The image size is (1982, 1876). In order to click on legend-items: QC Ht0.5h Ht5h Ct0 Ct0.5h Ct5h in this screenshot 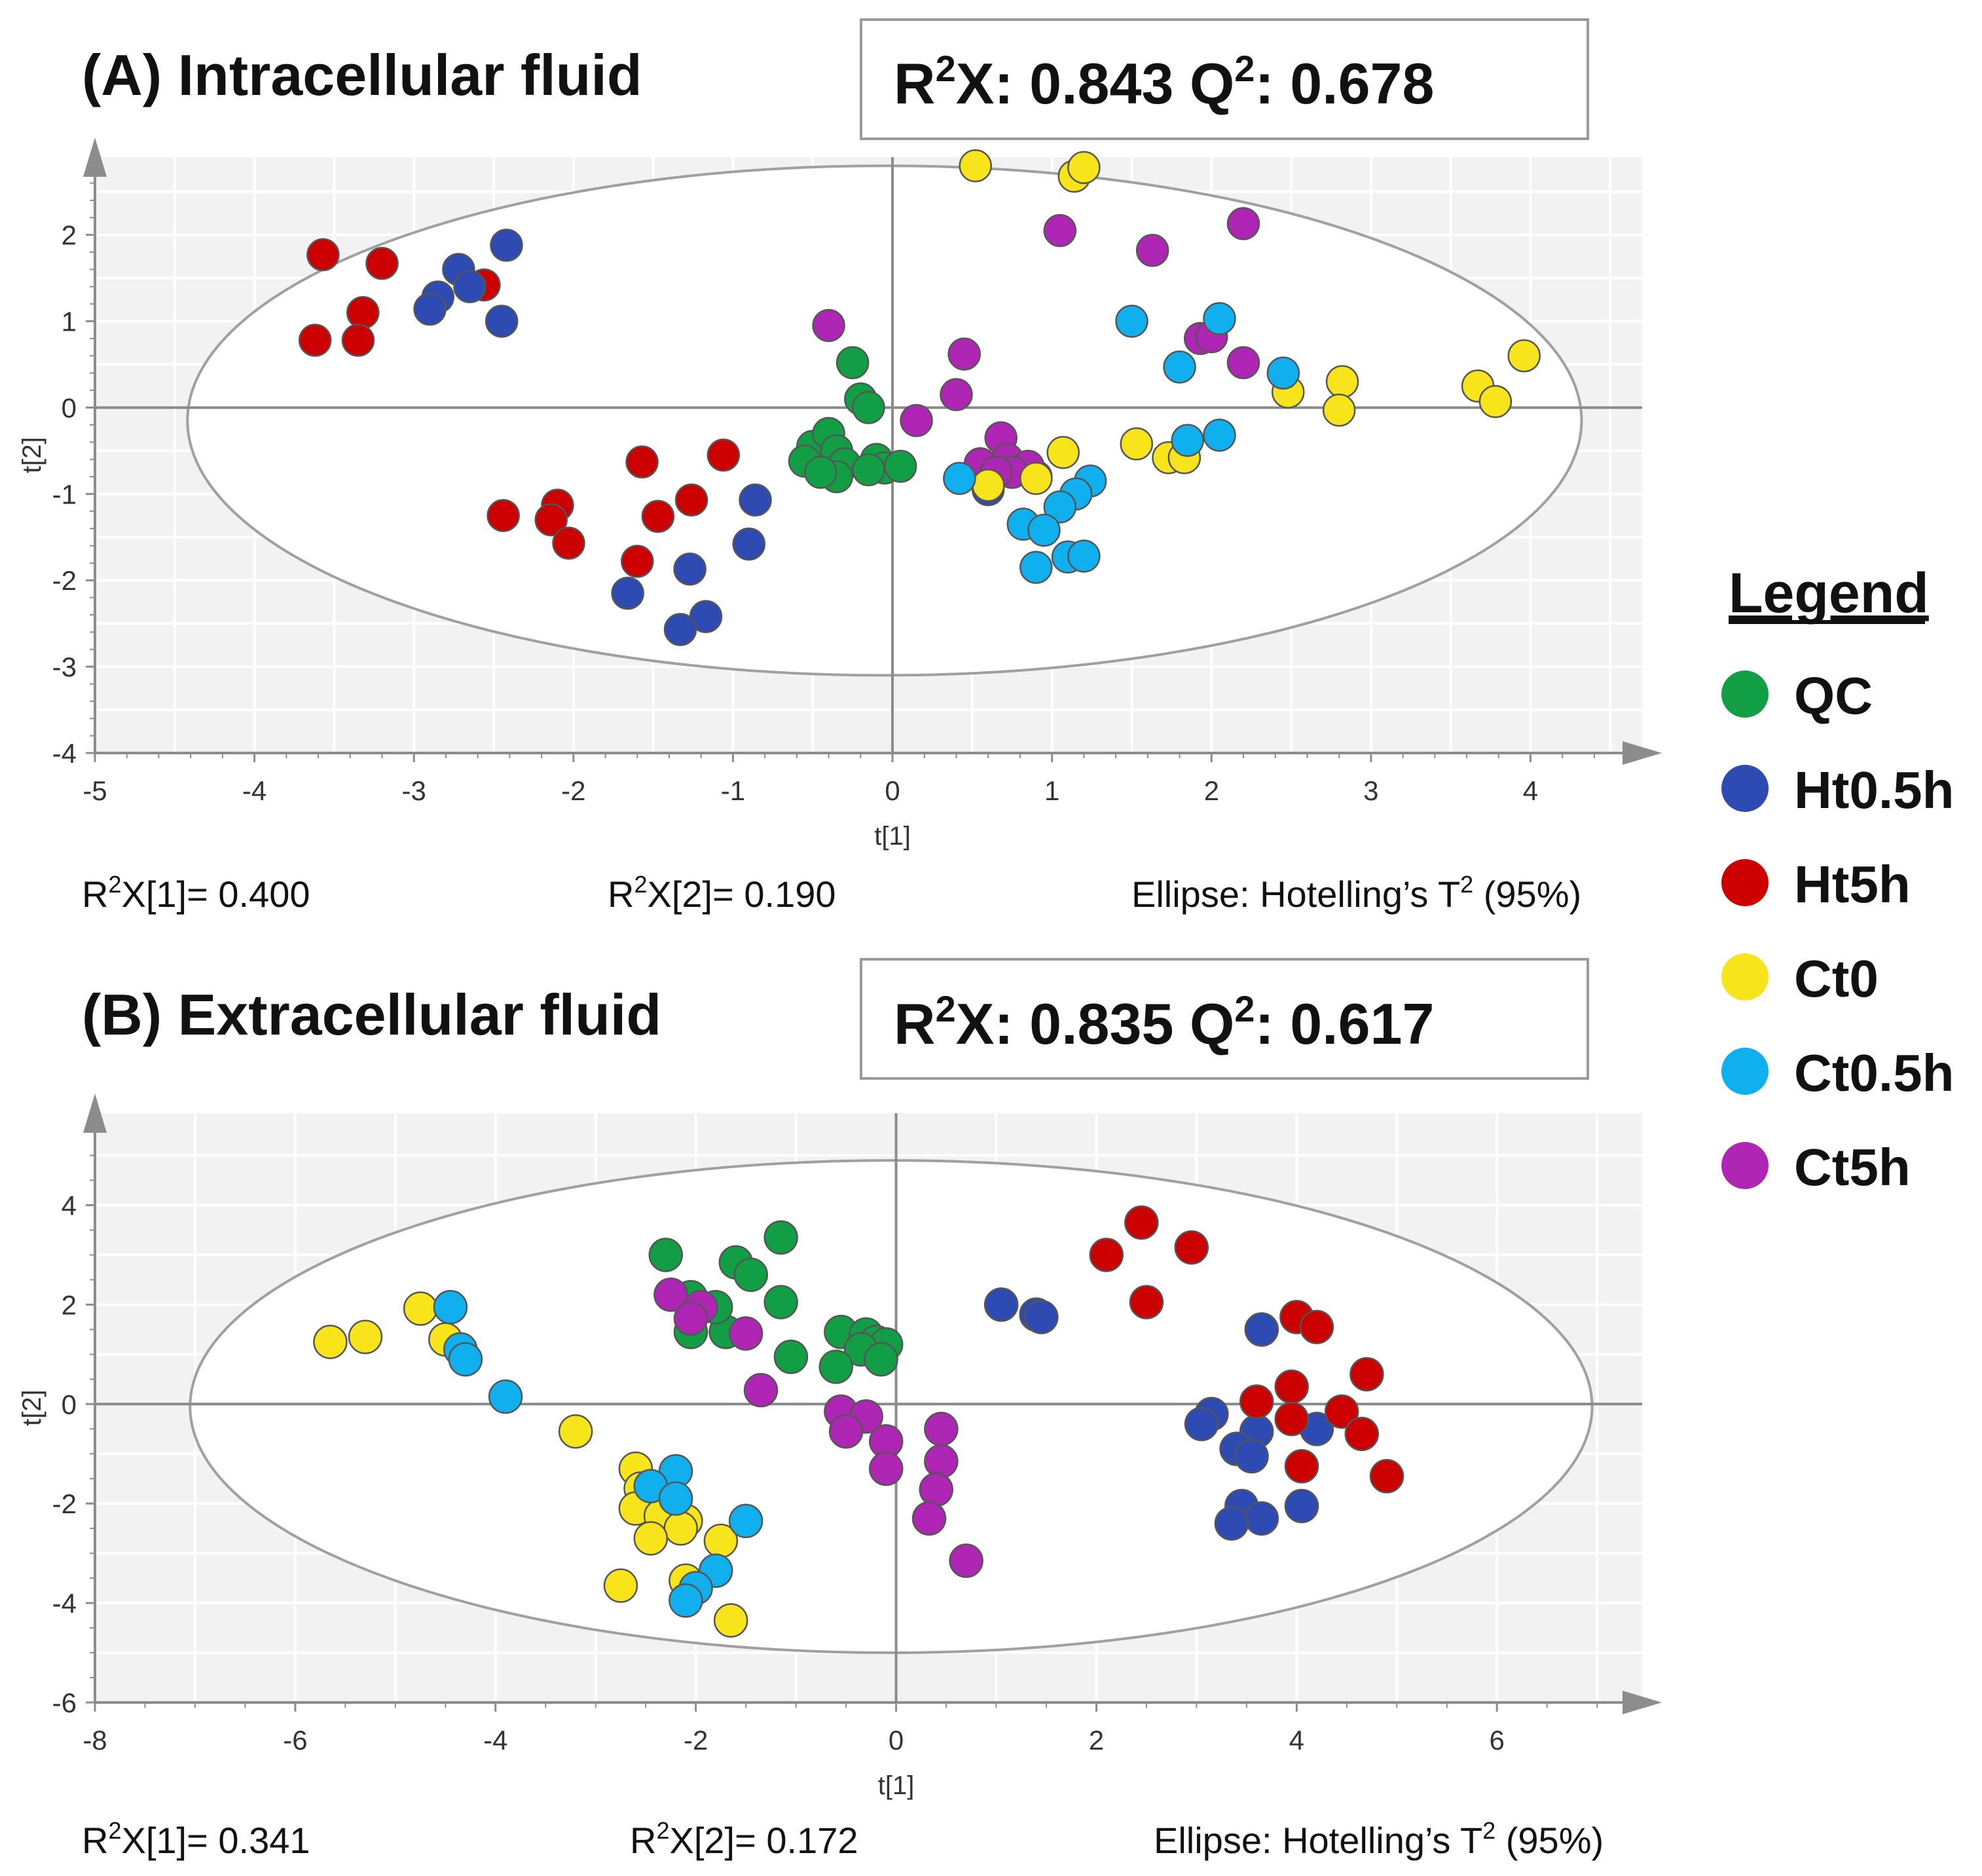, I will do `click(1838, 932)`.